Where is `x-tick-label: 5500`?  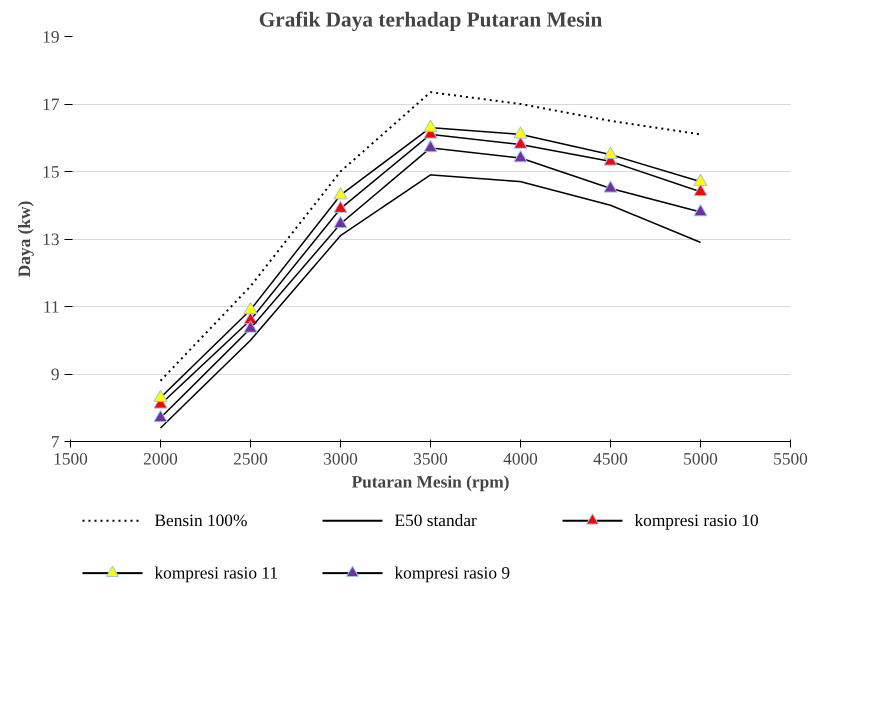
x-tick-label: 5500 is located at coordinates (790, 459).